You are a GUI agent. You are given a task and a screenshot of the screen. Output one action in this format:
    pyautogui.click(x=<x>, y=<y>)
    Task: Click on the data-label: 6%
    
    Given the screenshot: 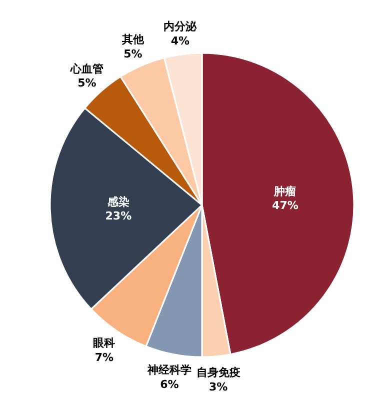 What is the action you would take?
    pyautogui.click(x=169, y=385)
    